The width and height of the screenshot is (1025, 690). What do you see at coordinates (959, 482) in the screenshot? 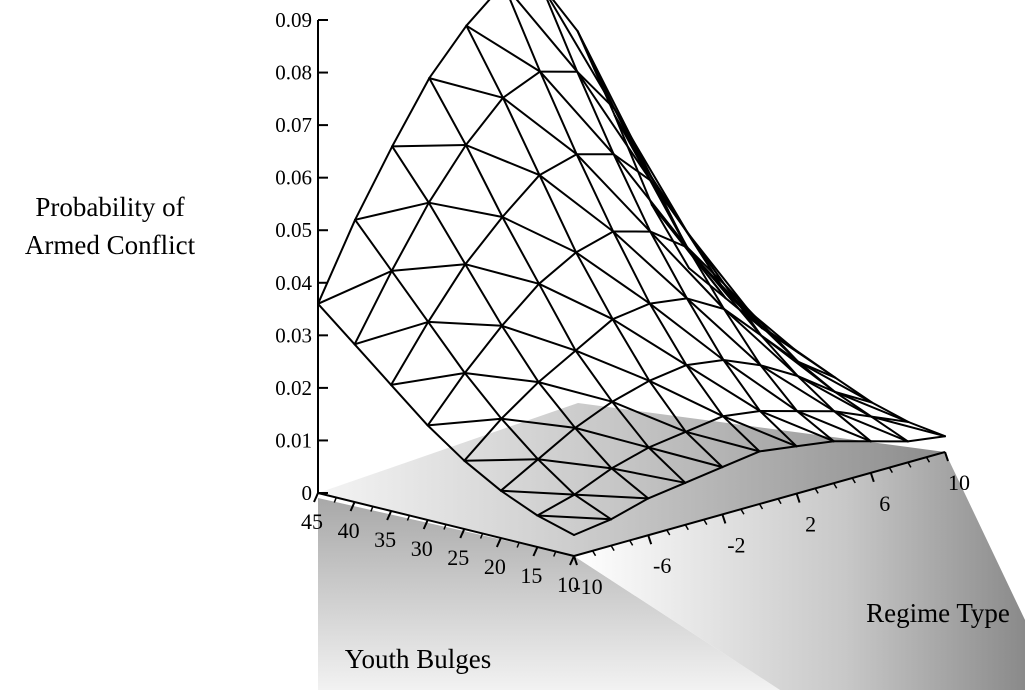
I see `y-tick-label: 10` at bounding box center [959, 482].